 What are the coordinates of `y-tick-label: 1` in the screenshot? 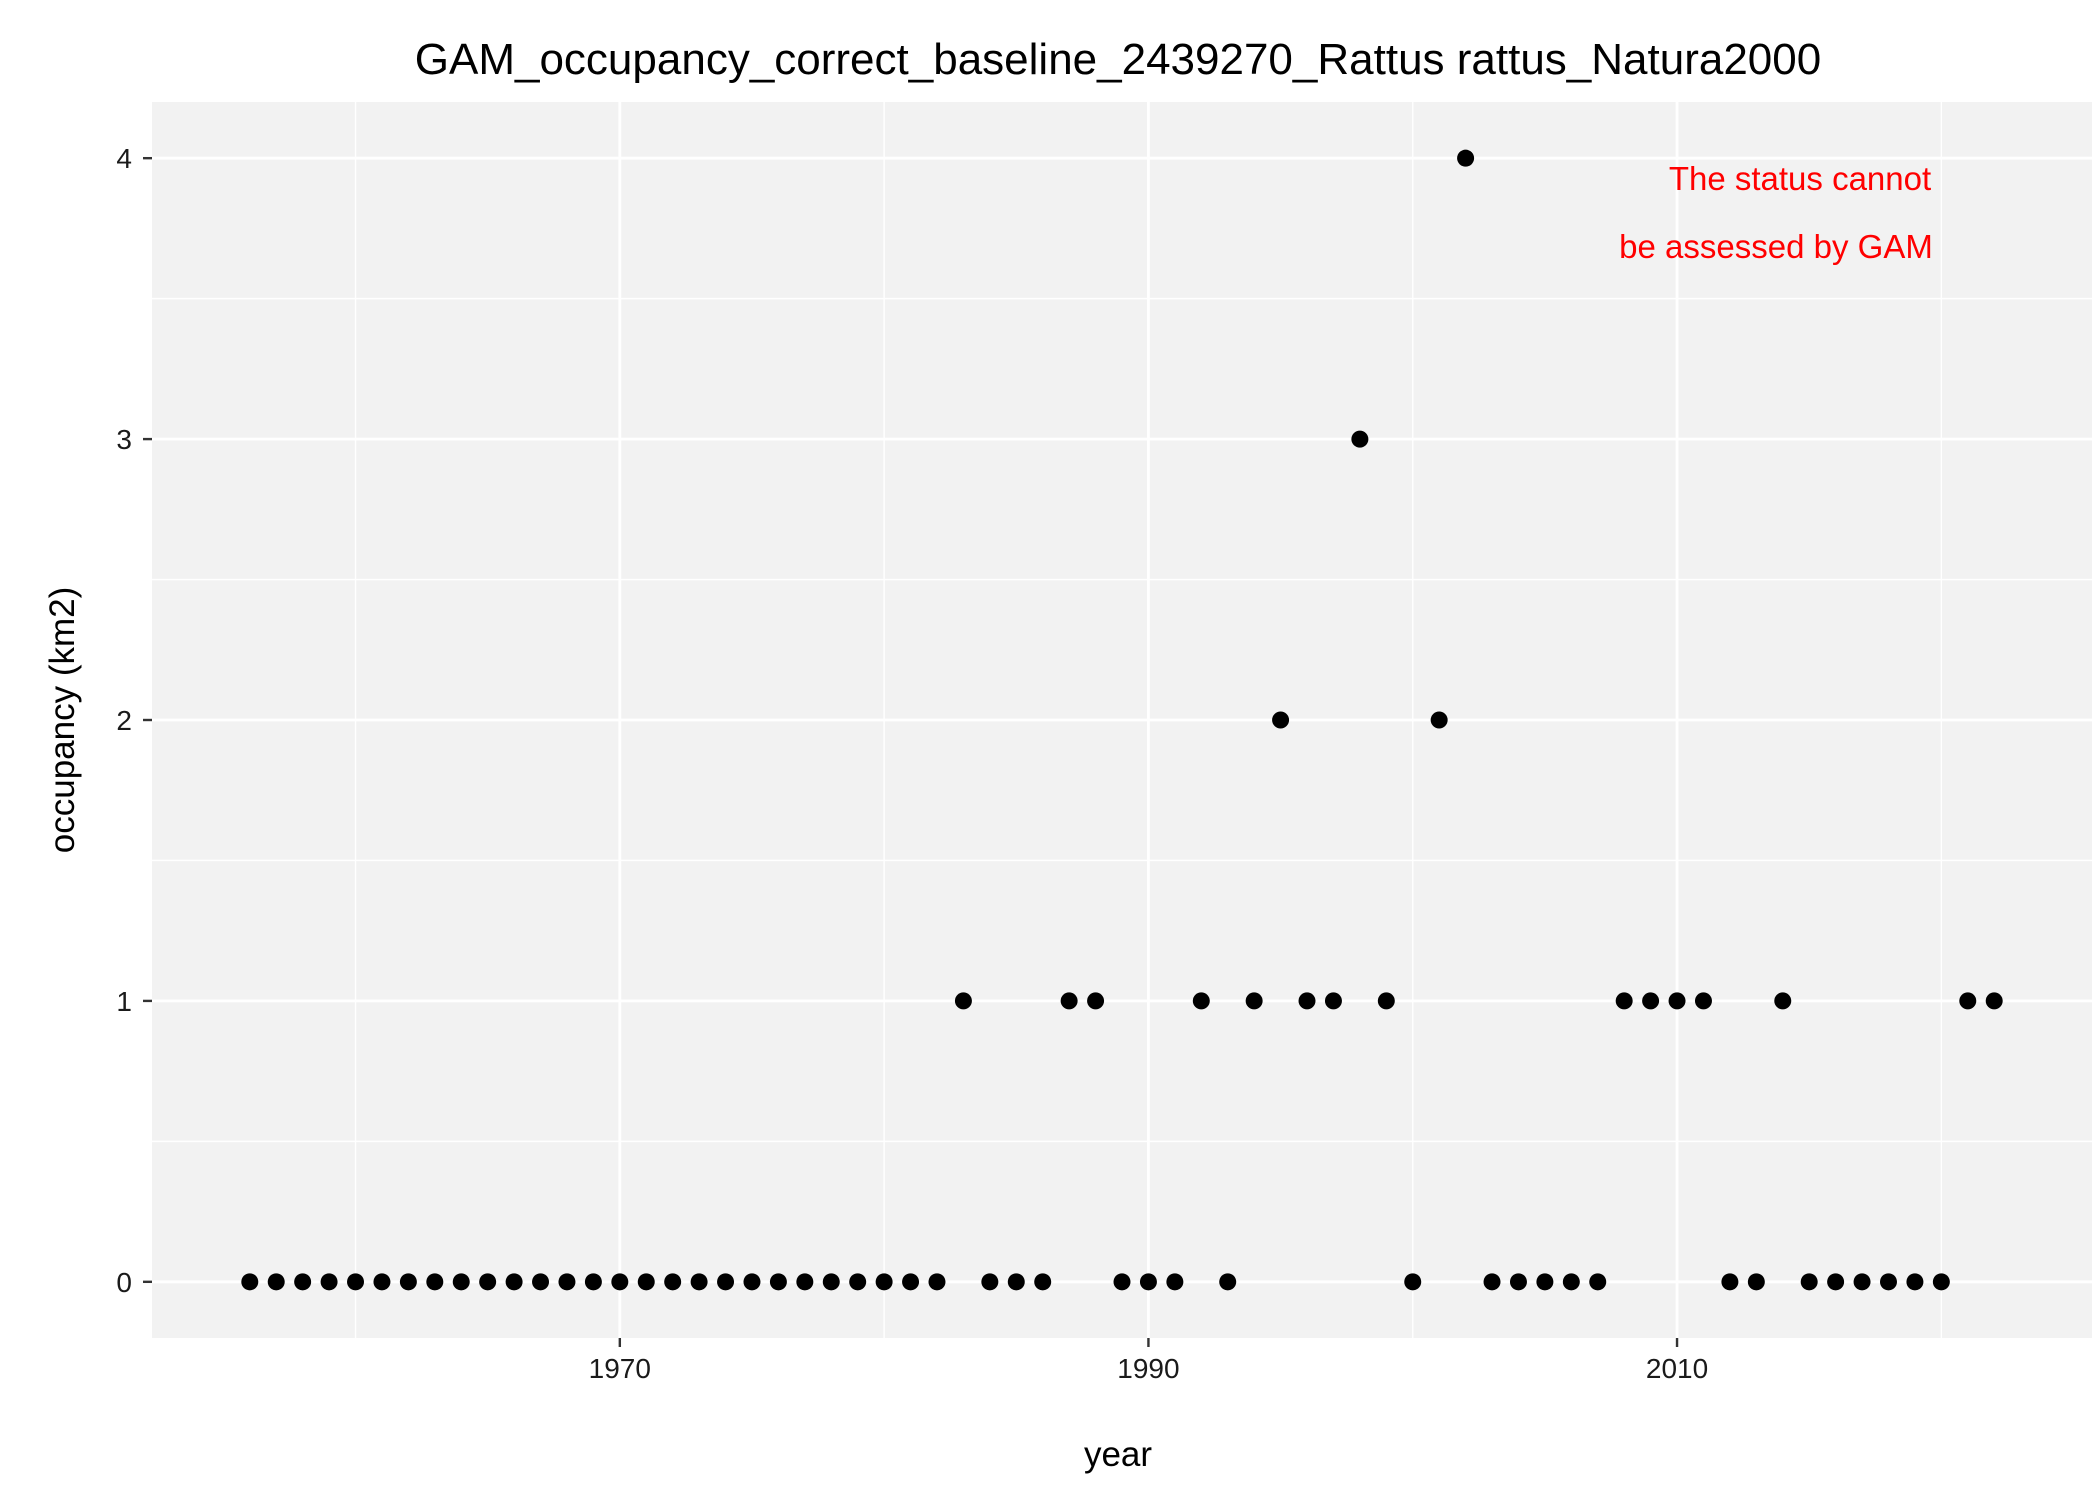 It's located at (124, 1001).